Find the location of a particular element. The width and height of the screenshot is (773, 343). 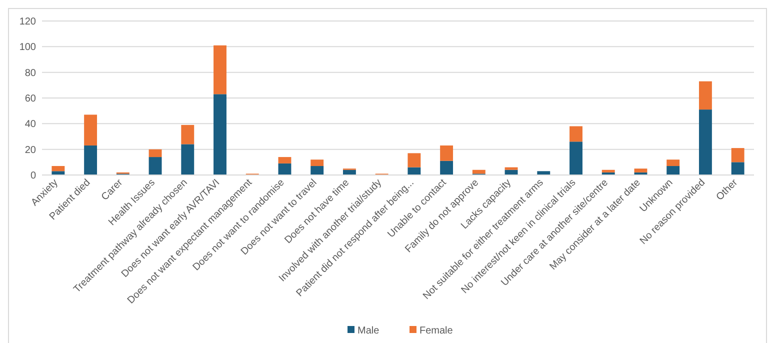

y-tick-label: 80 is located at coordinates (30, 73).